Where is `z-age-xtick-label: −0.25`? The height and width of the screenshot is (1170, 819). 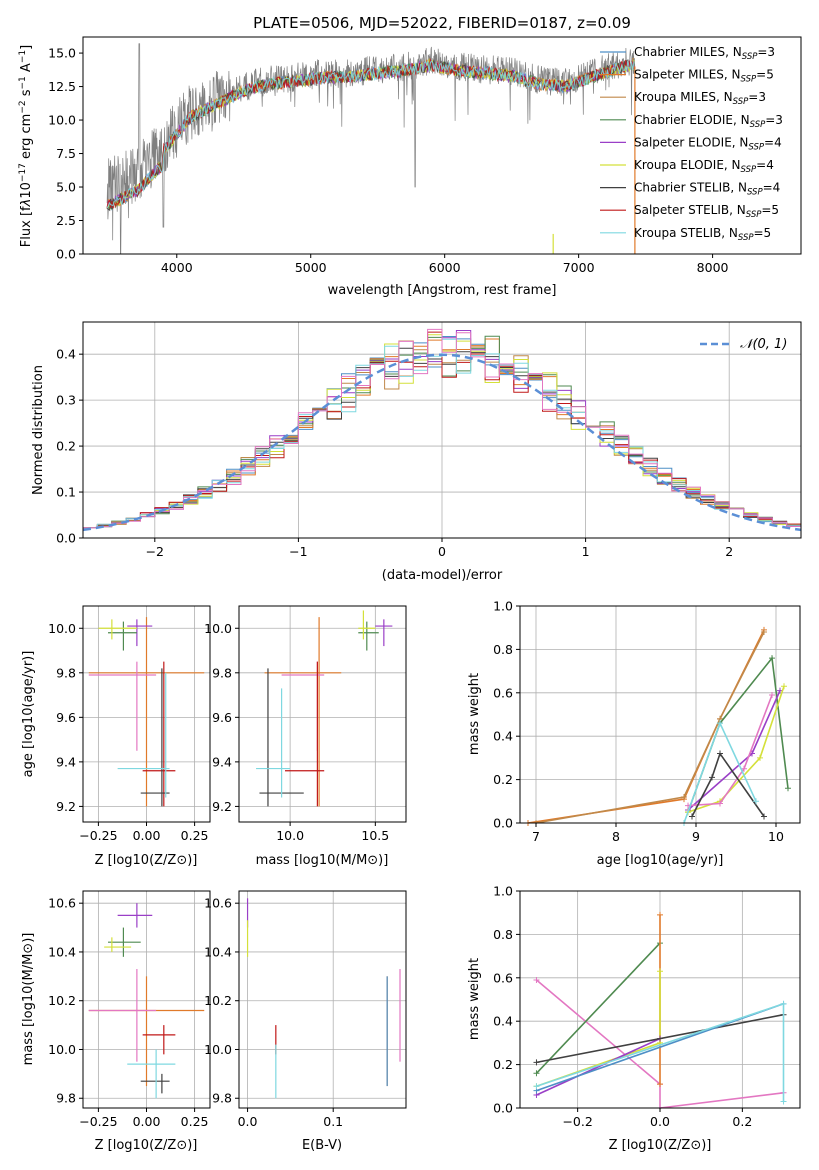 z-age-xtick-label: −0.25 is located at coordinates (98, 835).